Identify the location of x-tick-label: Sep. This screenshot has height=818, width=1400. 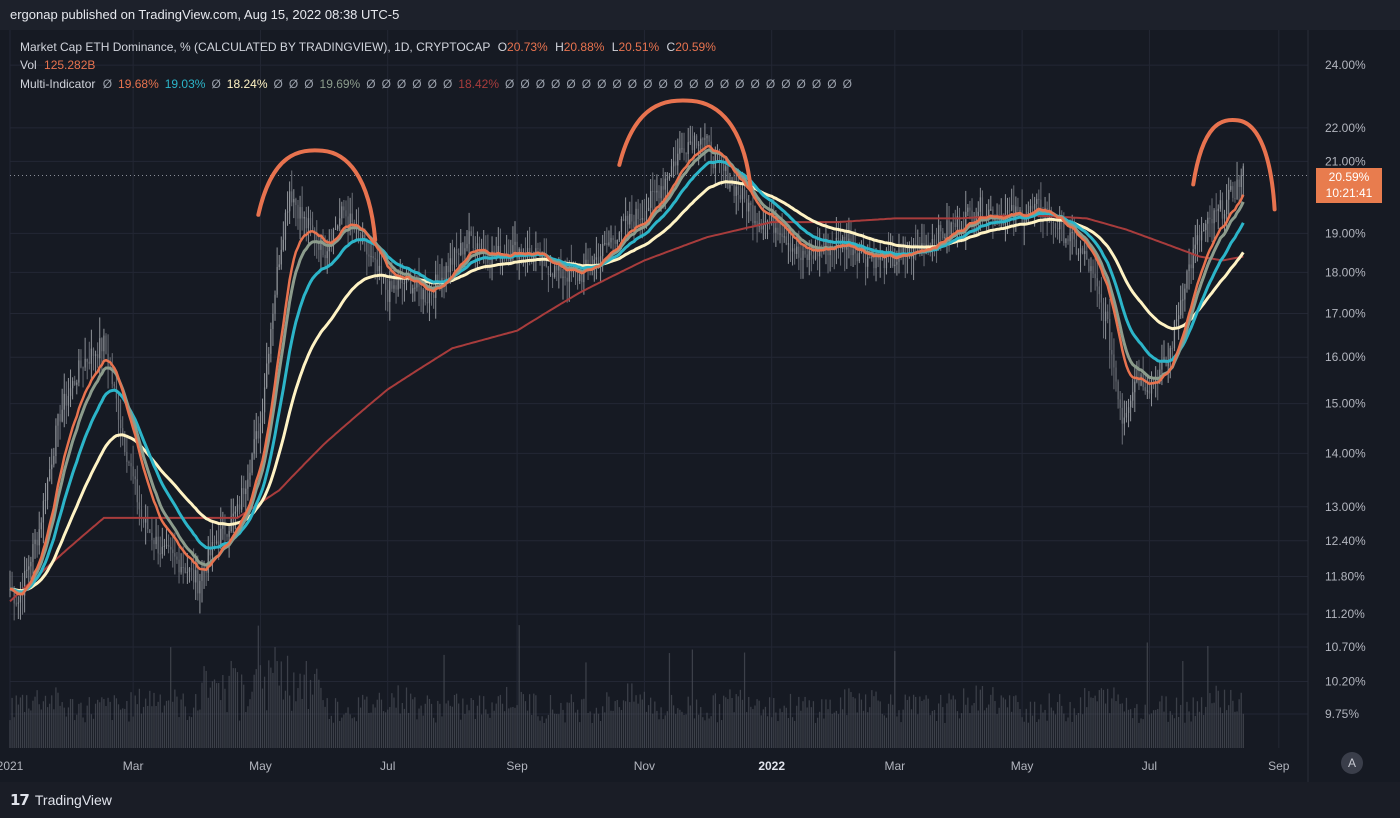
(1279, 766).